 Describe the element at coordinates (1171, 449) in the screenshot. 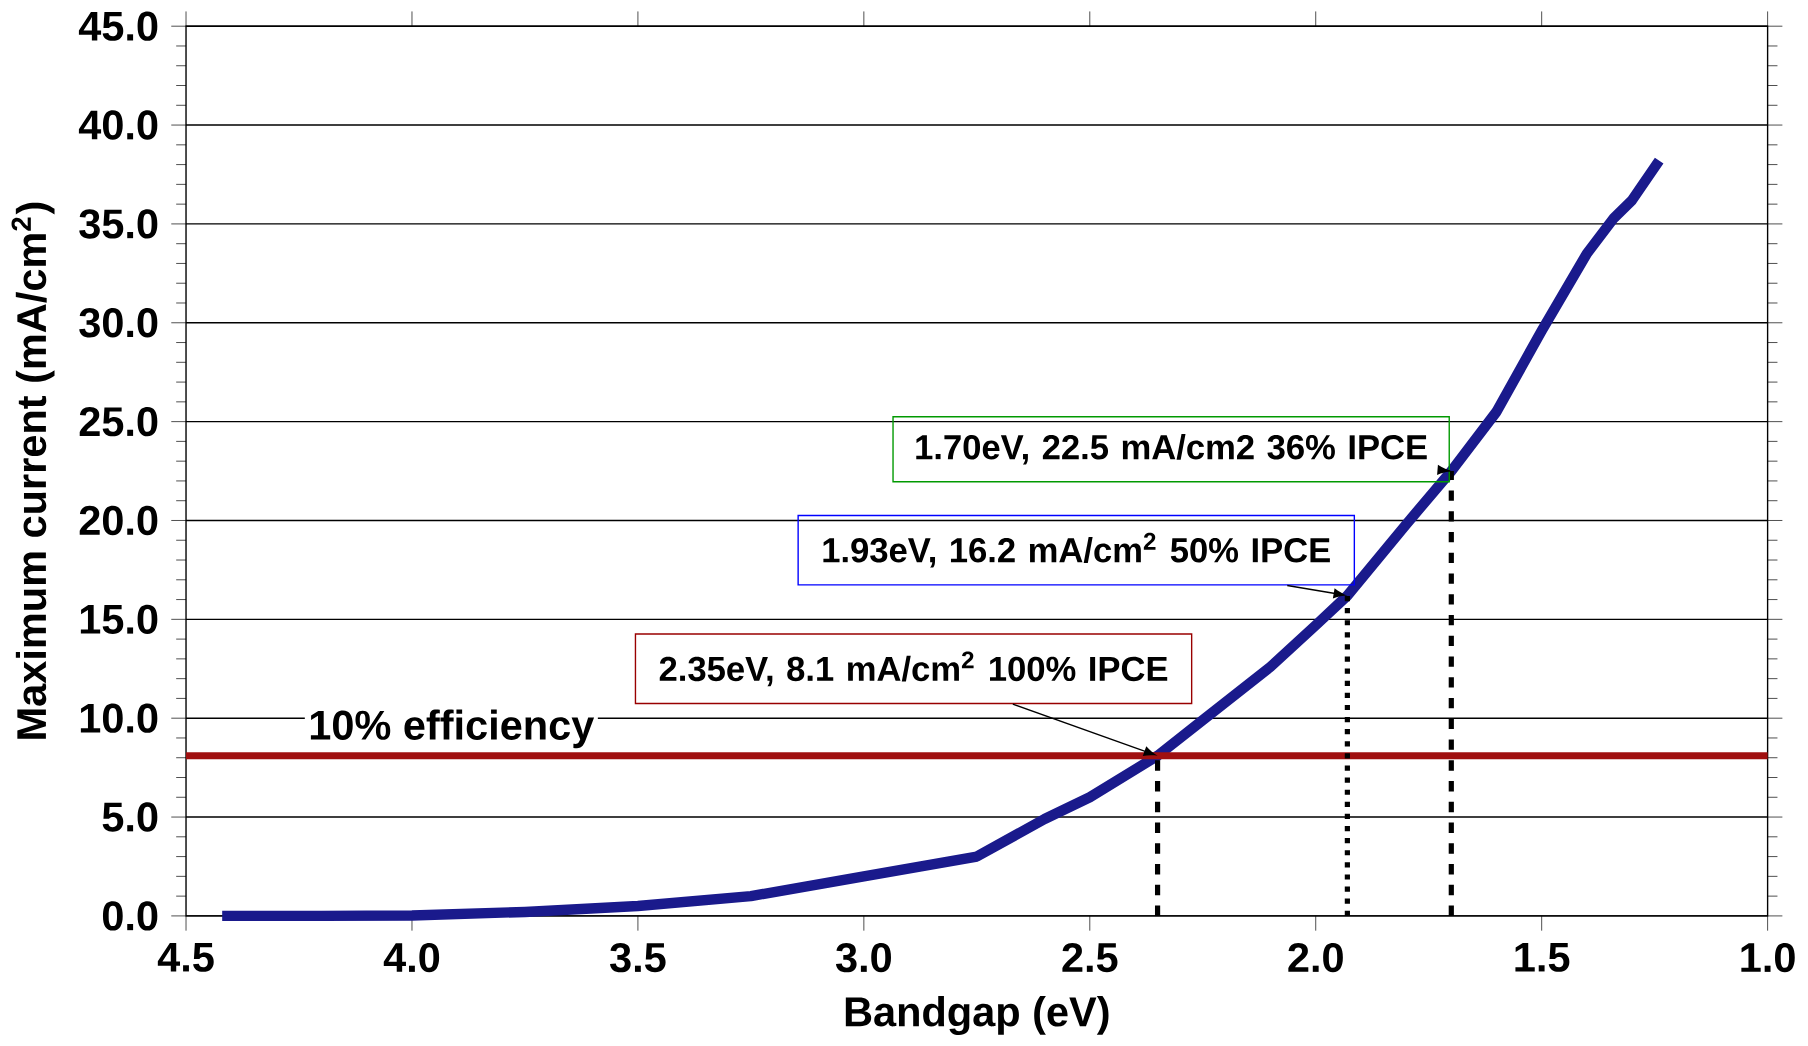

I see `annotation: 1.70eV, 22.5 mA/cm2 36% IPCE` at that location.